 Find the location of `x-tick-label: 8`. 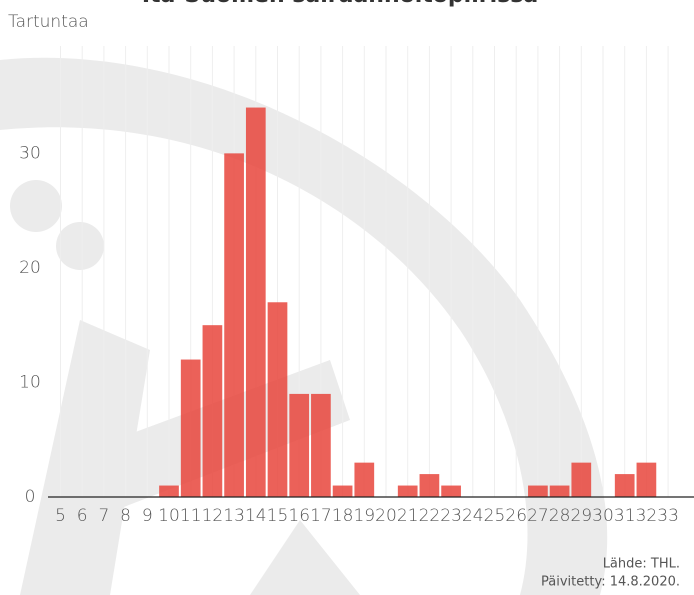

x-tick-label: 8 is located at coordinates (125, 516).